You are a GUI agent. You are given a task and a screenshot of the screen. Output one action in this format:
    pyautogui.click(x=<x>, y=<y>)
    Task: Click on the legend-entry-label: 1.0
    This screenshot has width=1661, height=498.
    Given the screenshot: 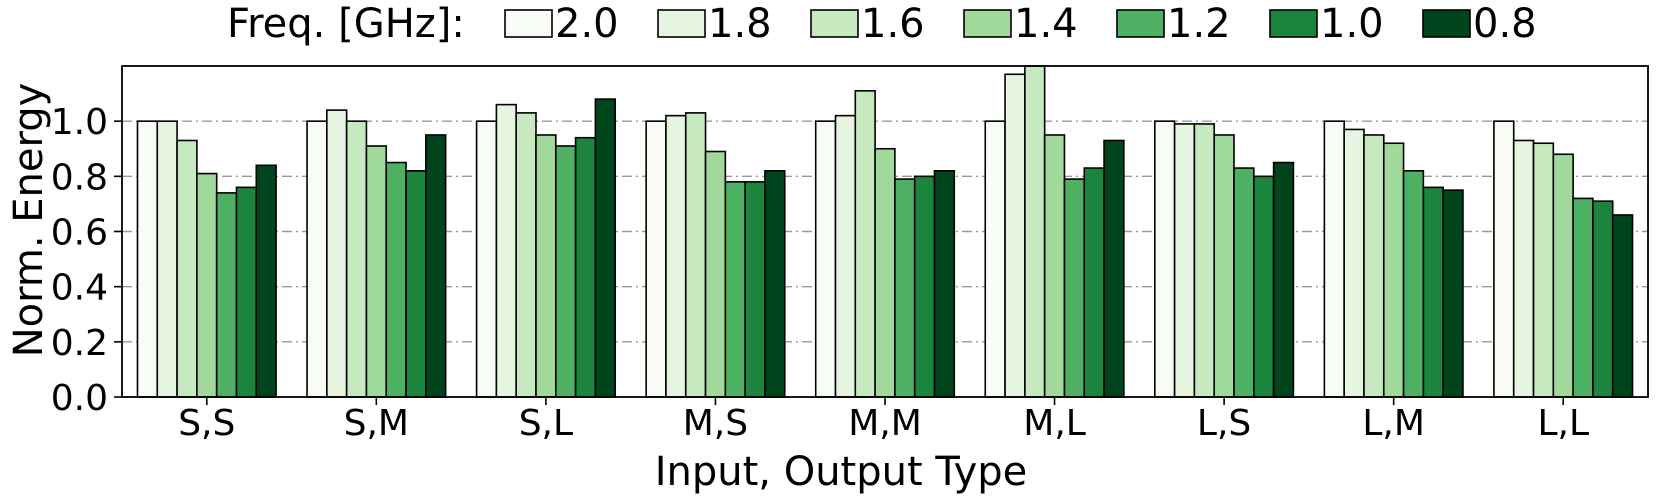 What is the action you would take?
    pyautogui.click(x=1352, y=24)
    